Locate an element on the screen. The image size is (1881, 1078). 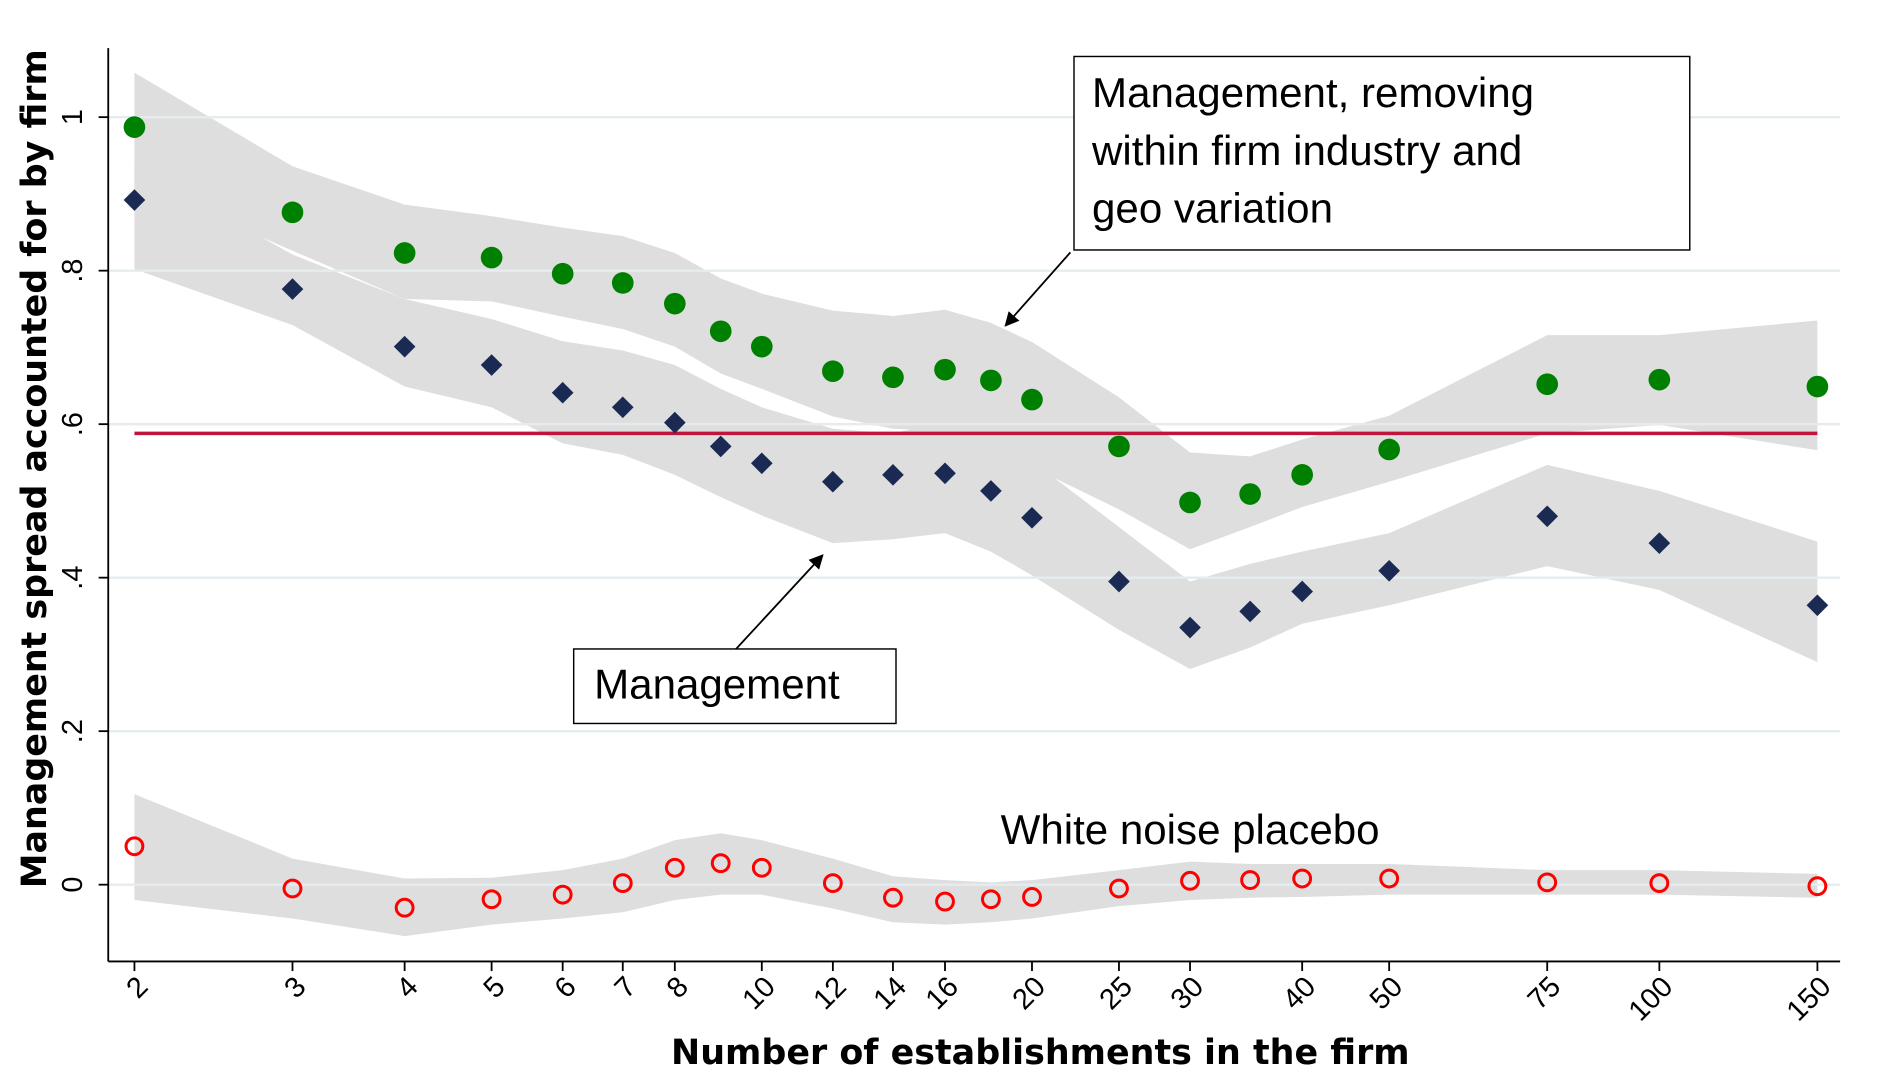
annotation: within firm industry and is located at coordinates (1306, 150).